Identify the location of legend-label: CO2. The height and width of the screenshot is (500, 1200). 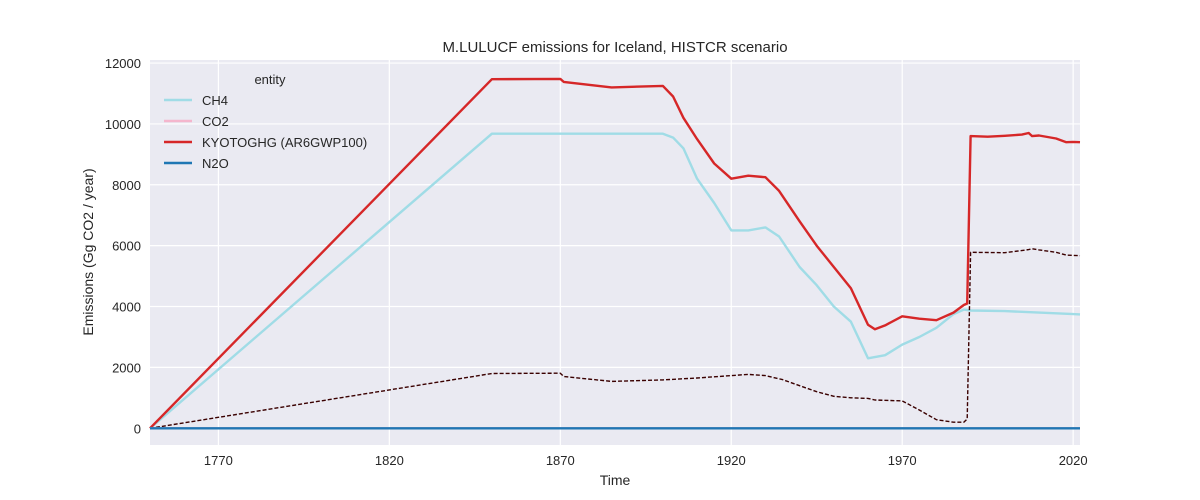
(215, 121).